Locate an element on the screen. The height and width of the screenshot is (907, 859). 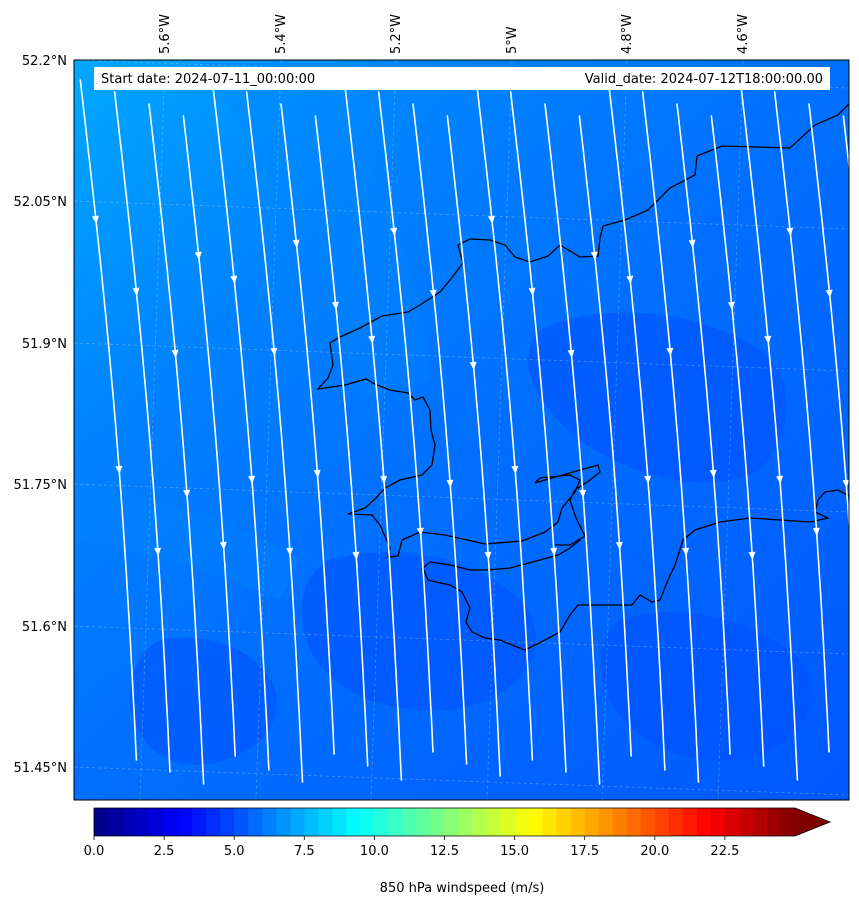
colorbar-extend-arrow is located at coordinates (812, 822).